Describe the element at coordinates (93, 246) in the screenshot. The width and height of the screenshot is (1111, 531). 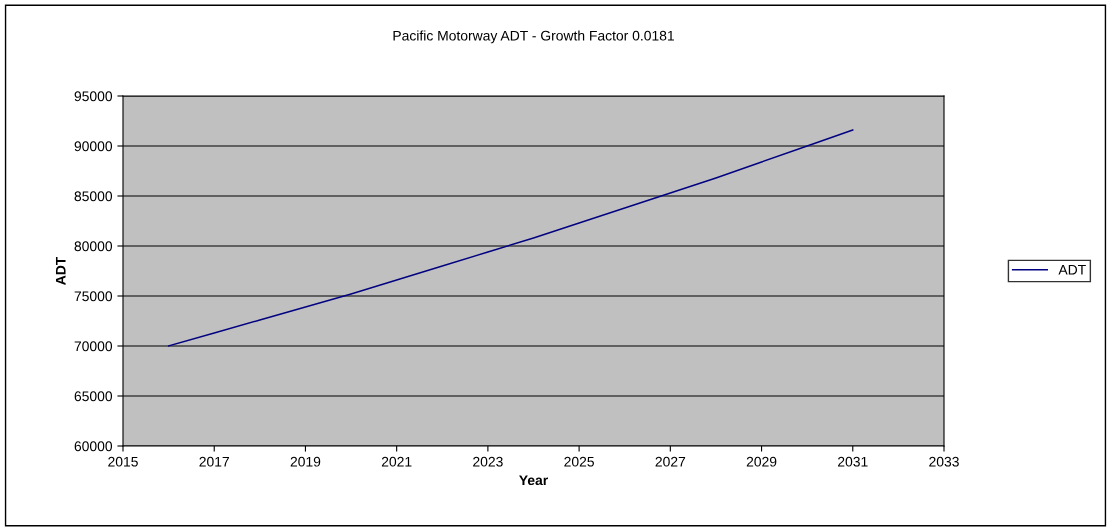
I see `y-tick-label: 80000` at that location.